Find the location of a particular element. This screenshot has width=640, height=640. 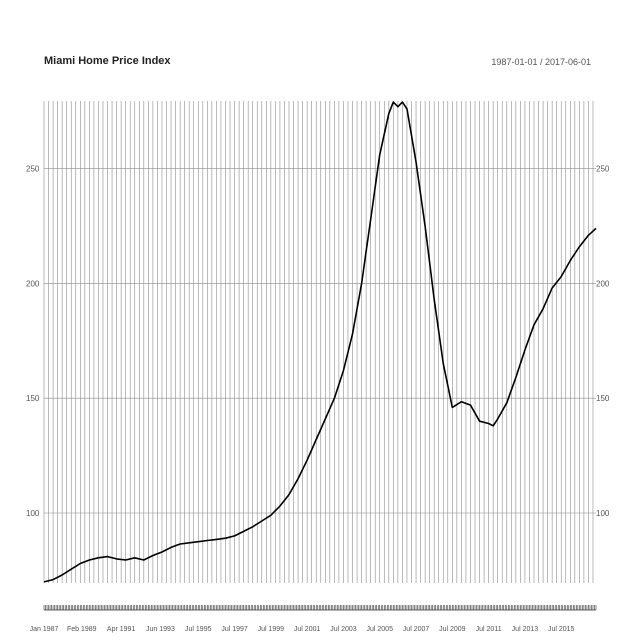

x-tick-label: Jul 2007 is located at coordinates (416, 629).